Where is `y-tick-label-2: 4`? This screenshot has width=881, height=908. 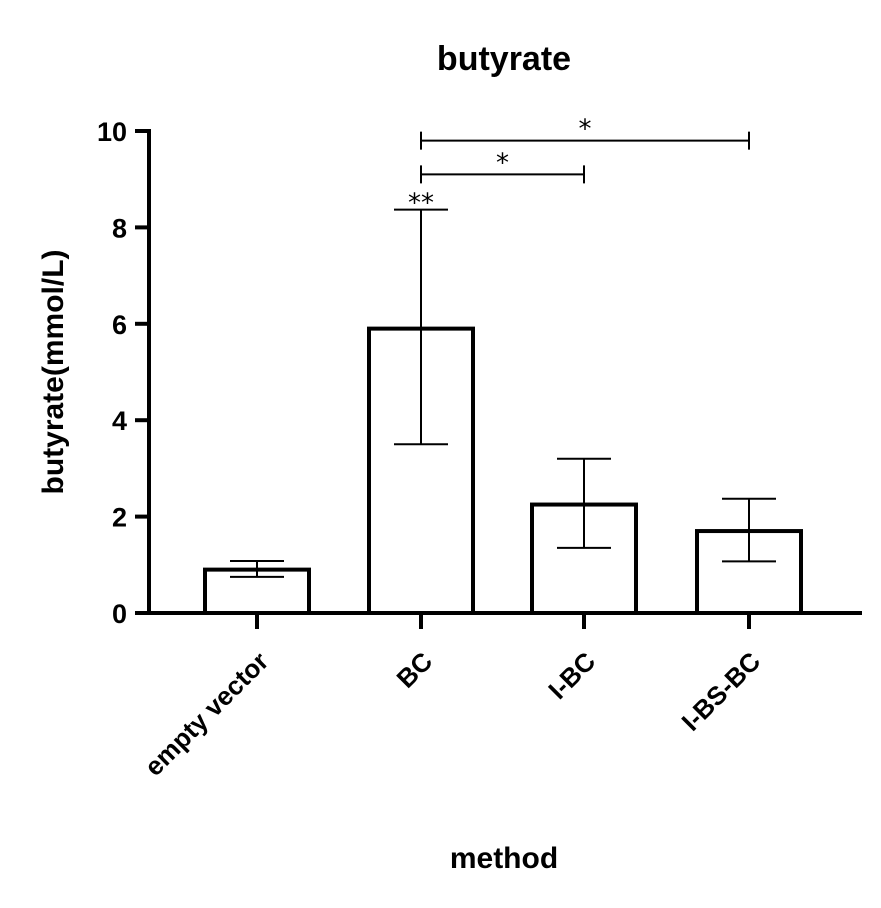 y-tick-label-2: 4 is located at coordinates (119, 421).